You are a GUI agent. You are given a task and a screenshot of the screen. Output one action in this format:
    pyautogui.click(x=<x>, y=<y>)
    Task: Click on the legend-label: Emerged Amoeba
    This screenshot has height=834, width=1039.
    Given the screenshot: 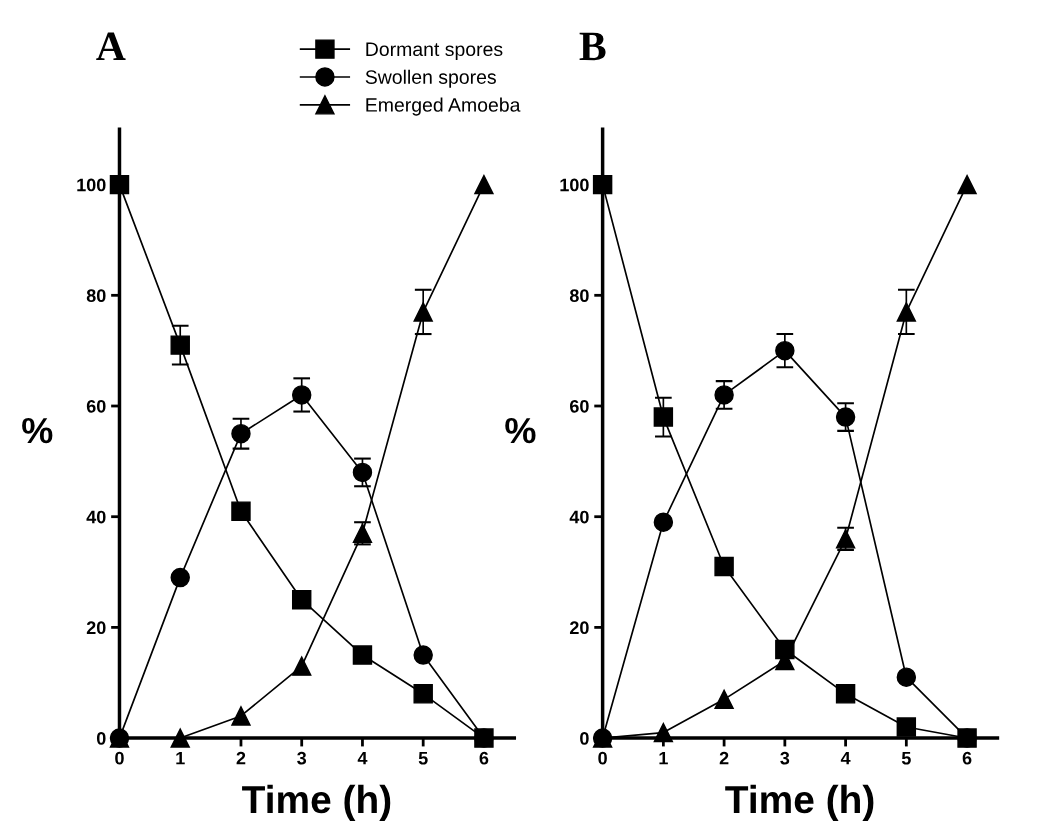 What is the action you would take?
    pyautogui.click(x=443, y=106)
    